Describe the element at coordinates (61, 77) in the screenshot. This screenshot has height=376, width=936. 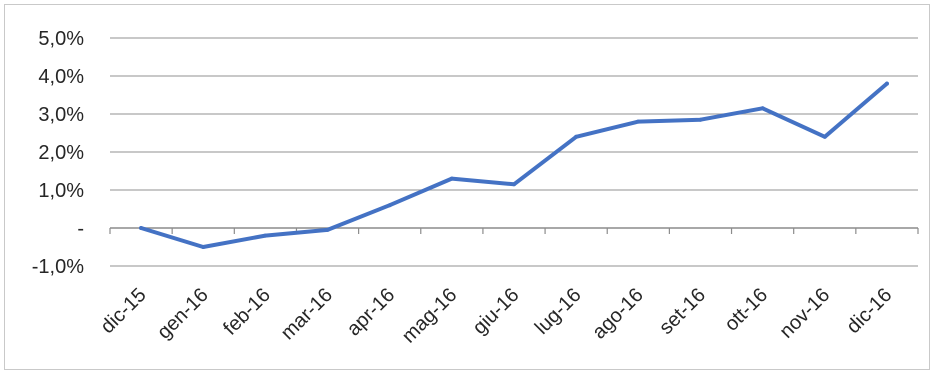
I see `y-tick-label: 4,0%` at that location.